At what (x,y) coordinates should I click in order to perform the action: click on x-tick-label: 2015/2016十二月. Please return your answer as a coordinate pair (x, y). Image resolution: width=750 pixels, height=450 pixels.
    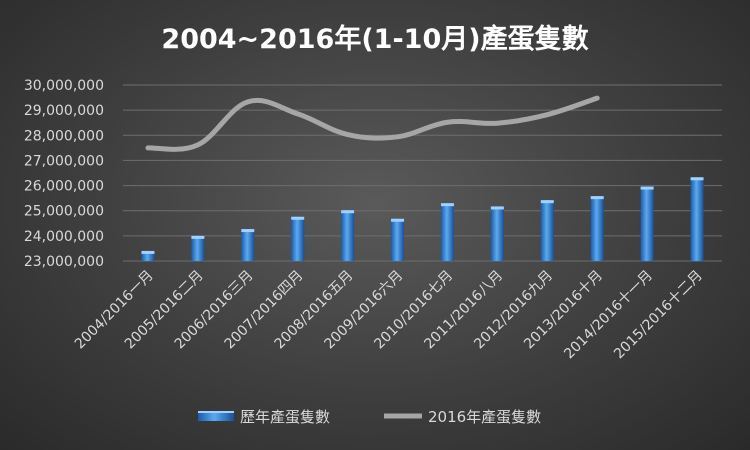
    Looking at the image, I should click on (658, 315).